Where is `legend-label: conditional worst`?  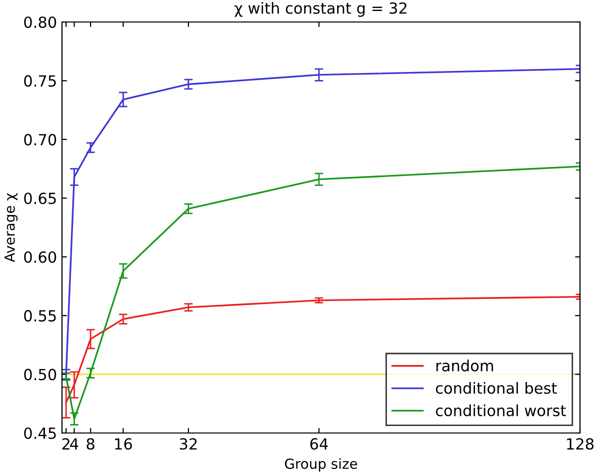
legend-label: conditional worst is located at coordinates (501, 410).